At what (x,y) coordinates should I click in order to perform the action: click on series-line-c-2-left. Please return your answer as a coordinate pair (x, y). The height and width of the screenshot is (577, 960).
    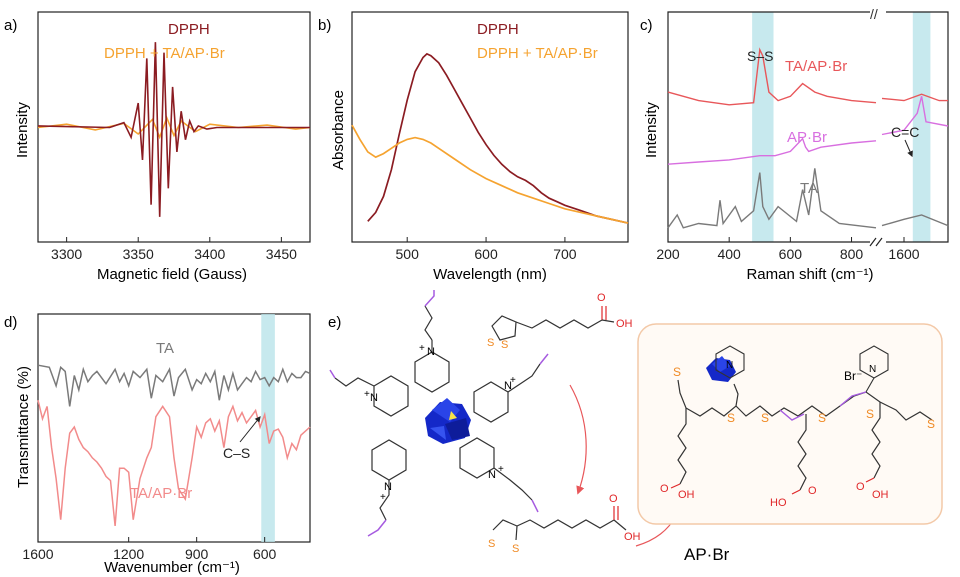
    Looking at the image, I should click on (772, 198).